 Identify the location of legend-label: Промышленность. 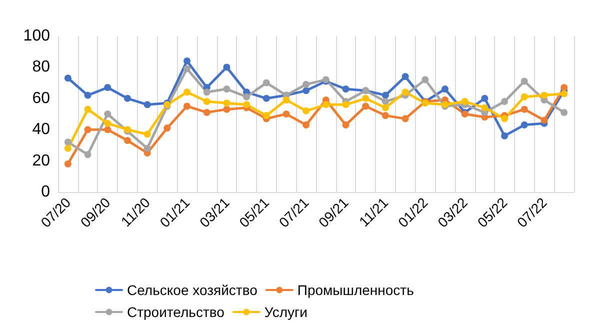
(355, 290).